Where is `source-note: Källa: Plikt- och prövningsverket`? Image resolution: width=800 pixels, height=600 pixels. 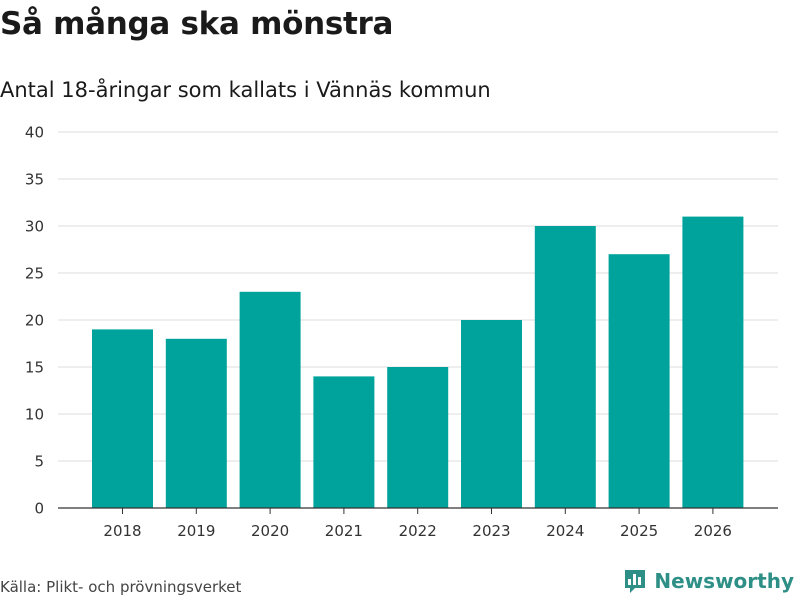 source-note: Källa: Plikt- och prövningsverket is located at coordinates (121, 587).